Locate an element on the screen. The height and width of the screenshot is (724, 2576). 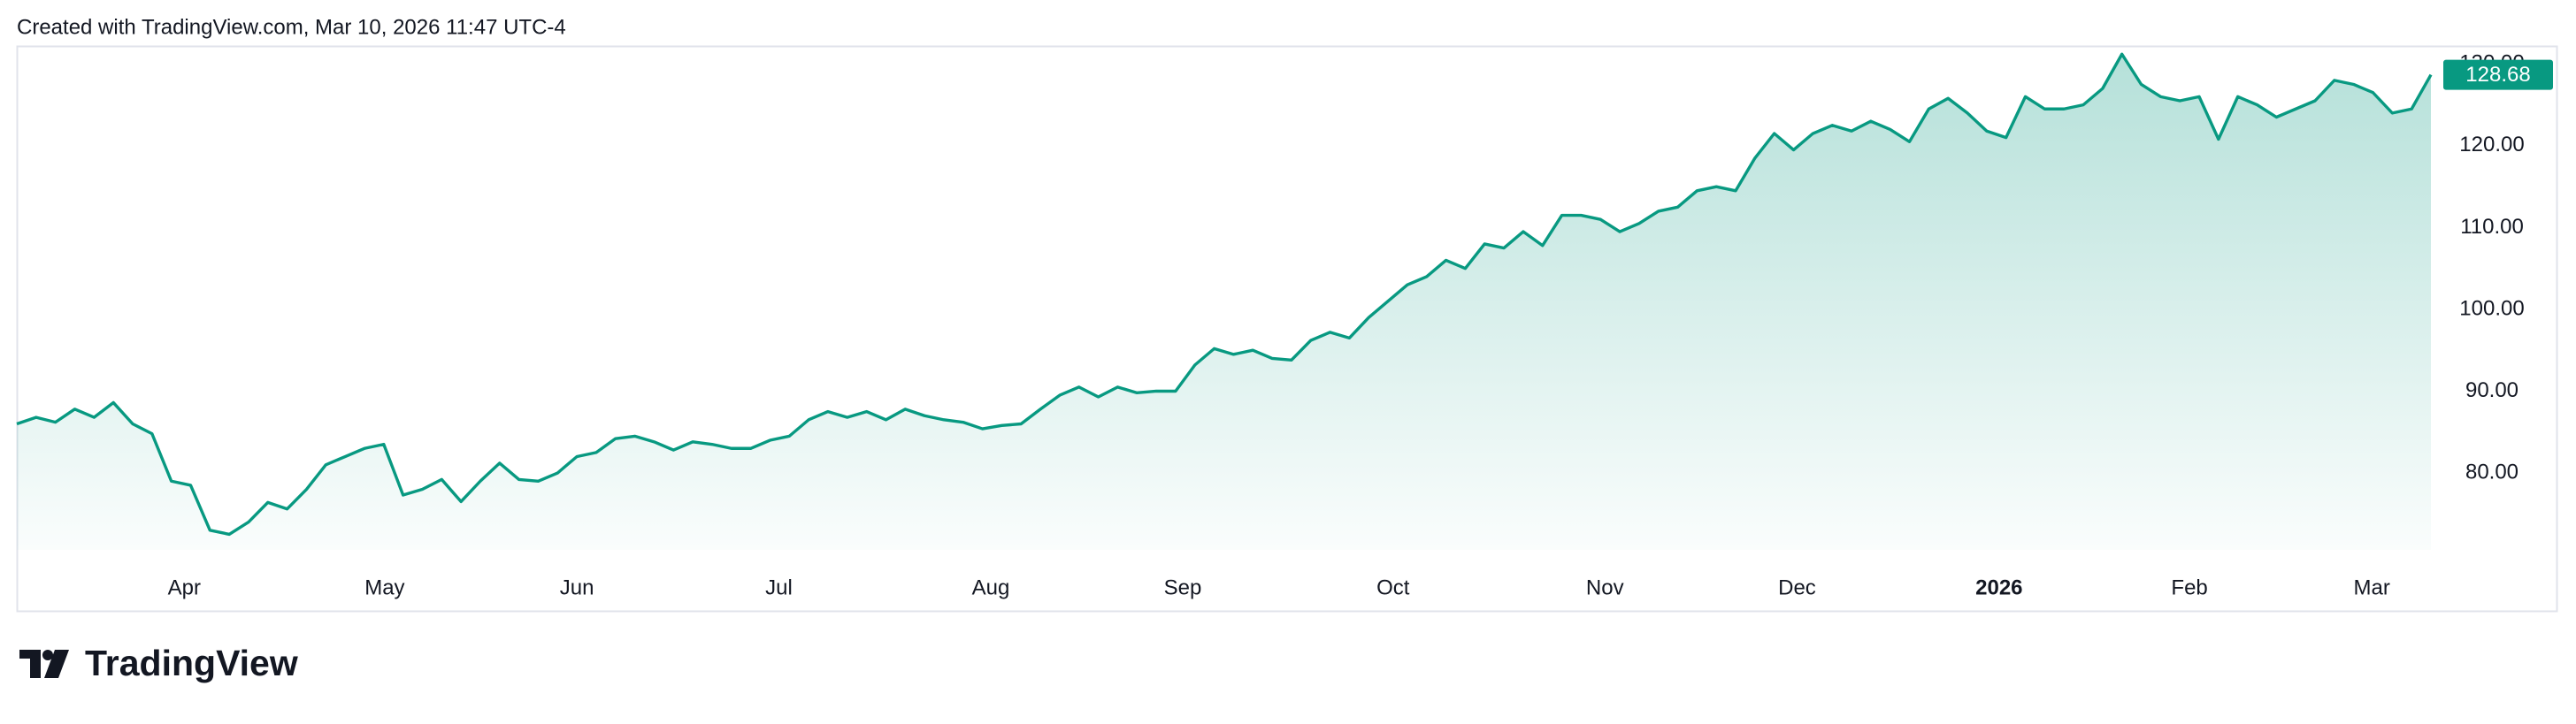
x-tick-label: Aug is located at coordinates (991, 587).